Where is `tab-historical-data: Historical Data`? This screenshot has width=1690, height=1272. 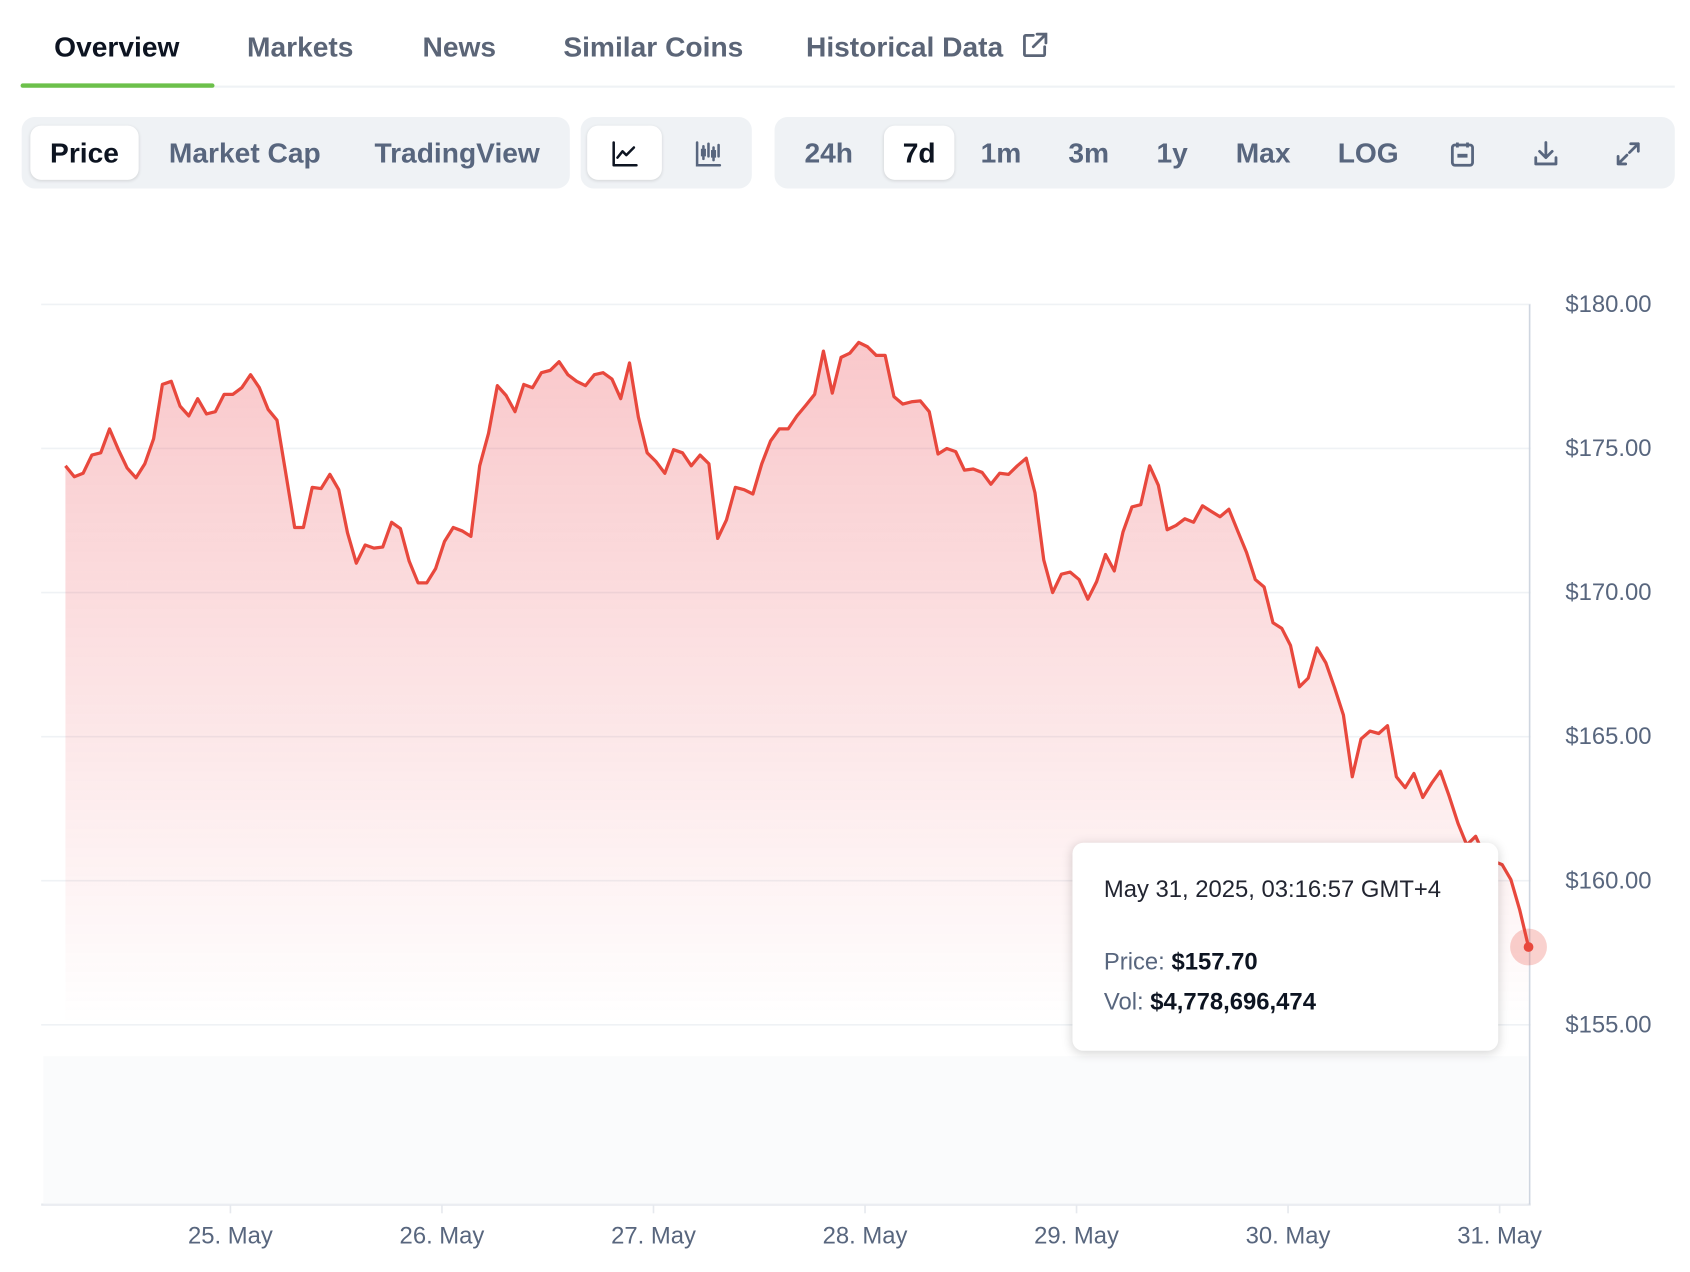 tab-historical-data: Historical Data is located at coordinates (928, 47).